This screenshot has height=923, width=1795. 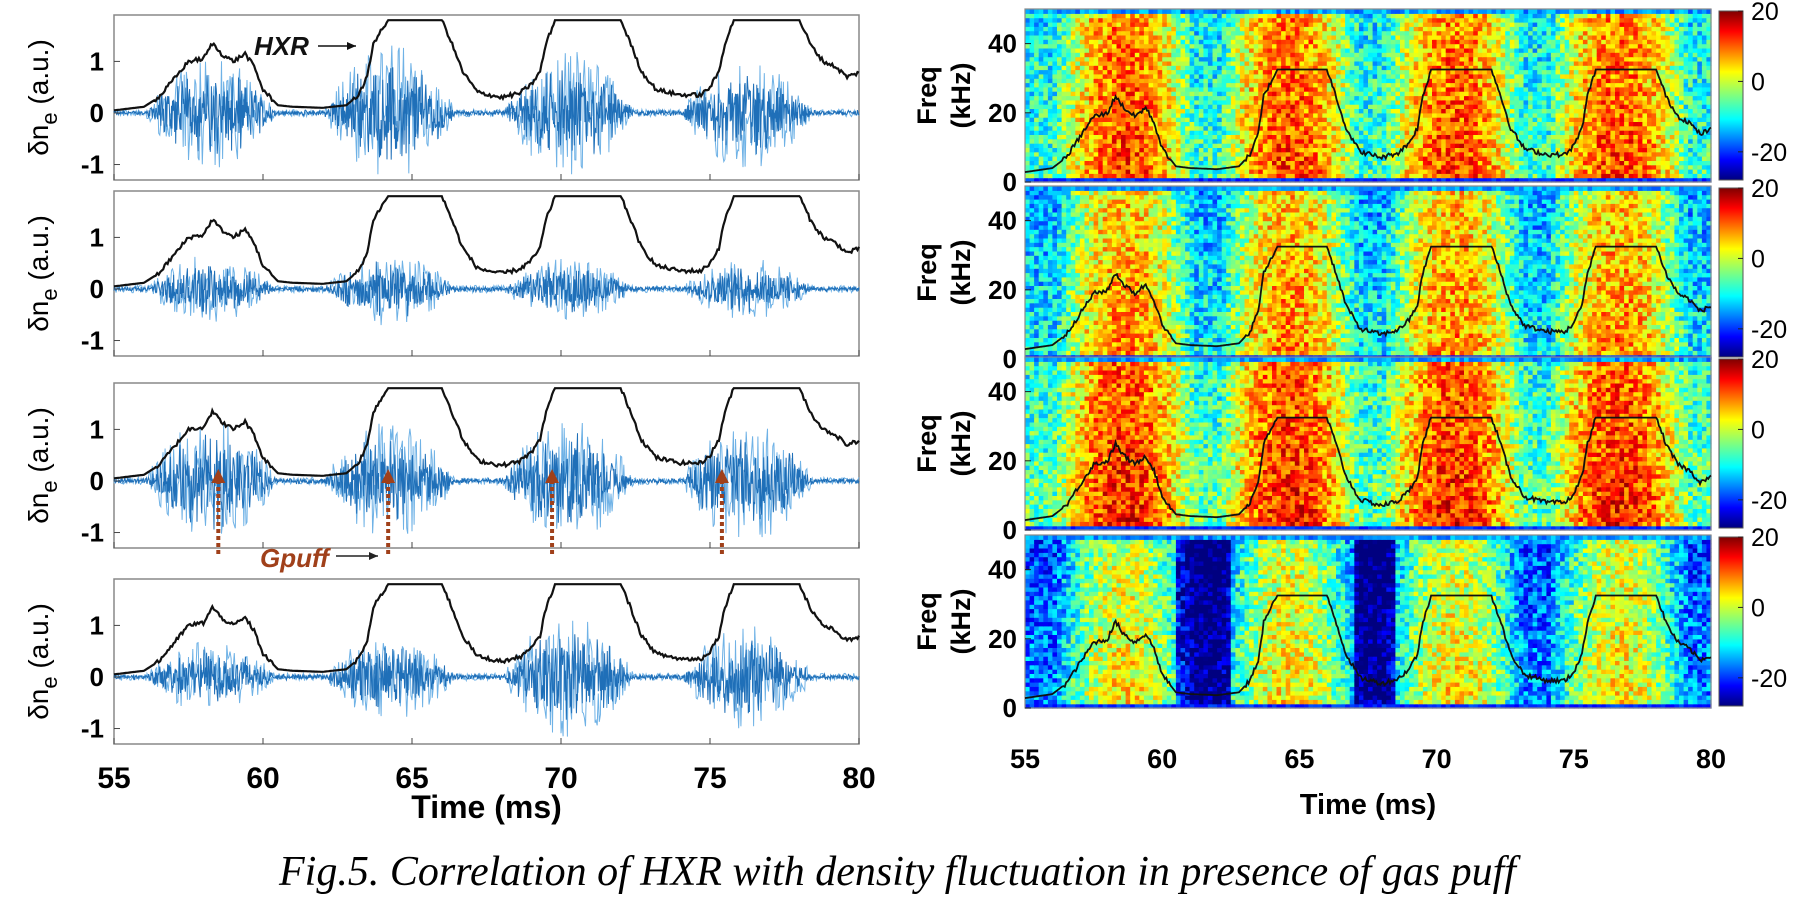 I want to click on y-axis-label-sub: e, so click(x=49, y=682).